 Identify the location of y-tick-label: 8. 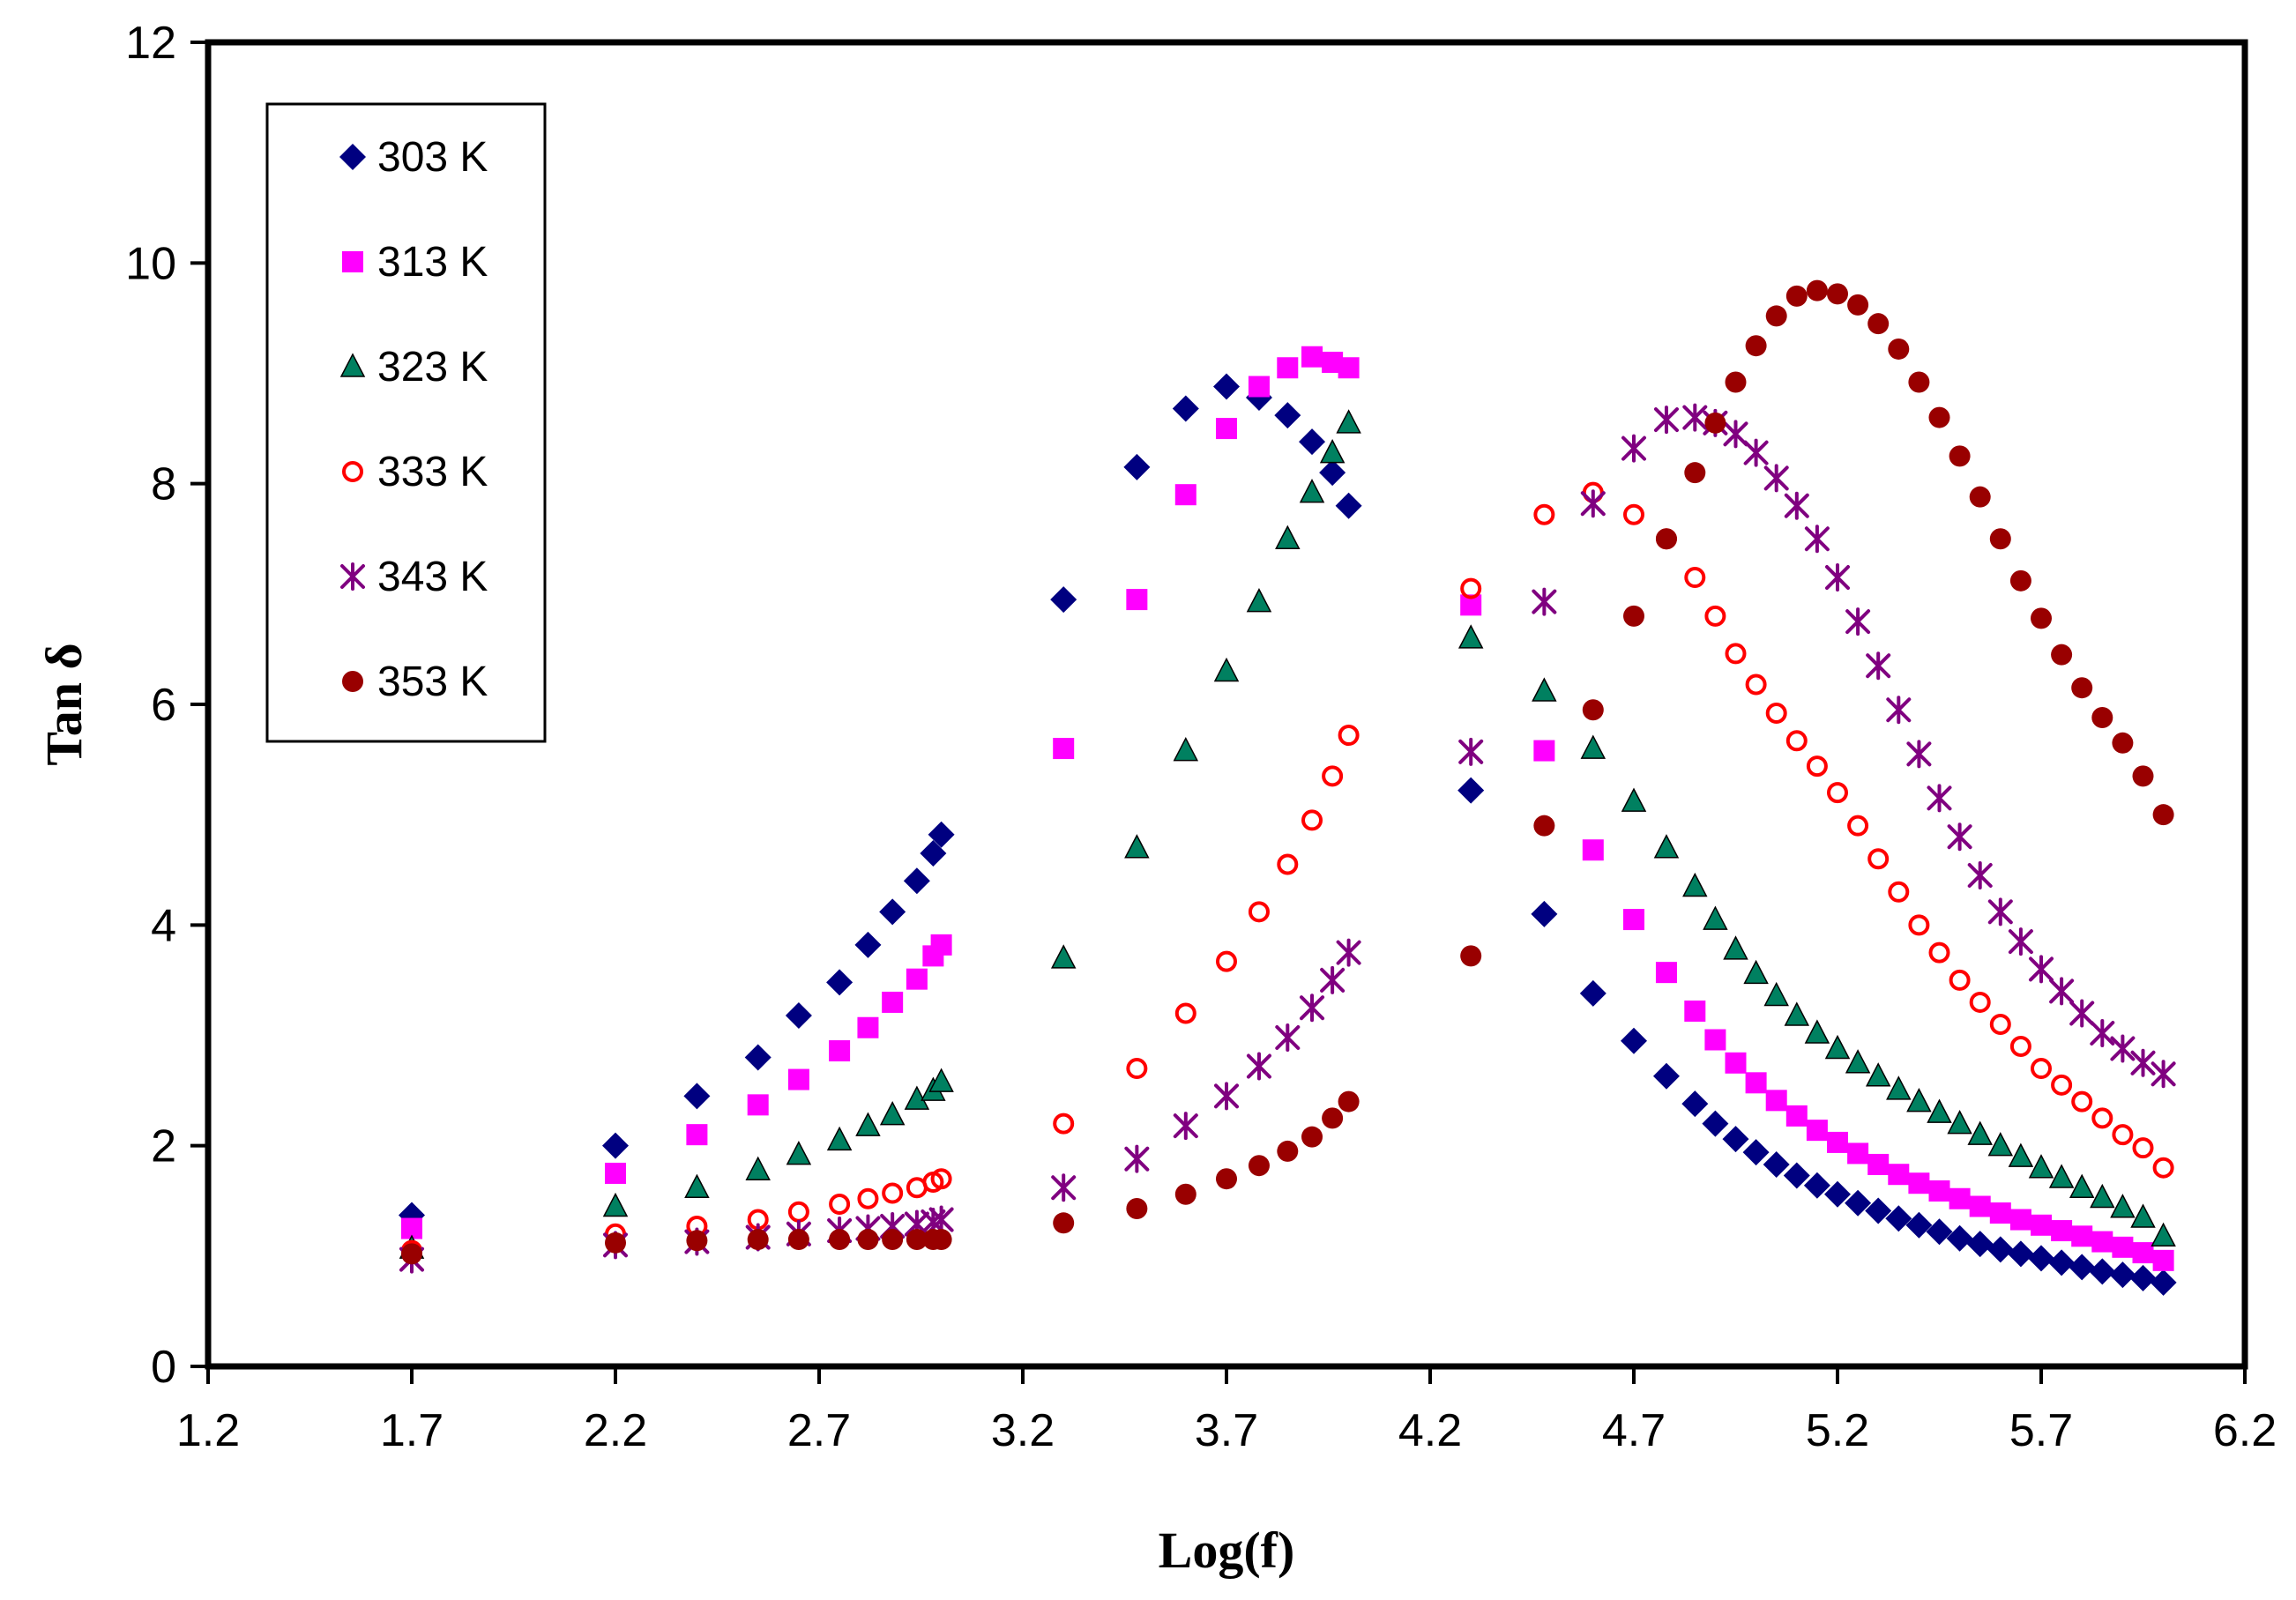
(163, 484).